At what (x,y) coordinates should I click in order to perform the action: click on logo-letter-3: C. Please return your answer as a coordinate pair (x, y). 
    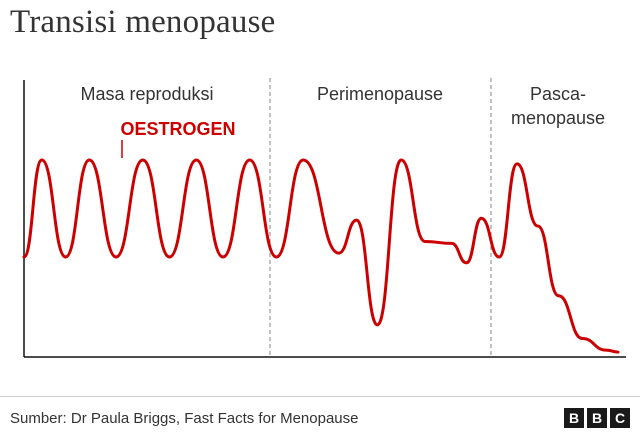
    Looking at the image, I should click on (620, 418).